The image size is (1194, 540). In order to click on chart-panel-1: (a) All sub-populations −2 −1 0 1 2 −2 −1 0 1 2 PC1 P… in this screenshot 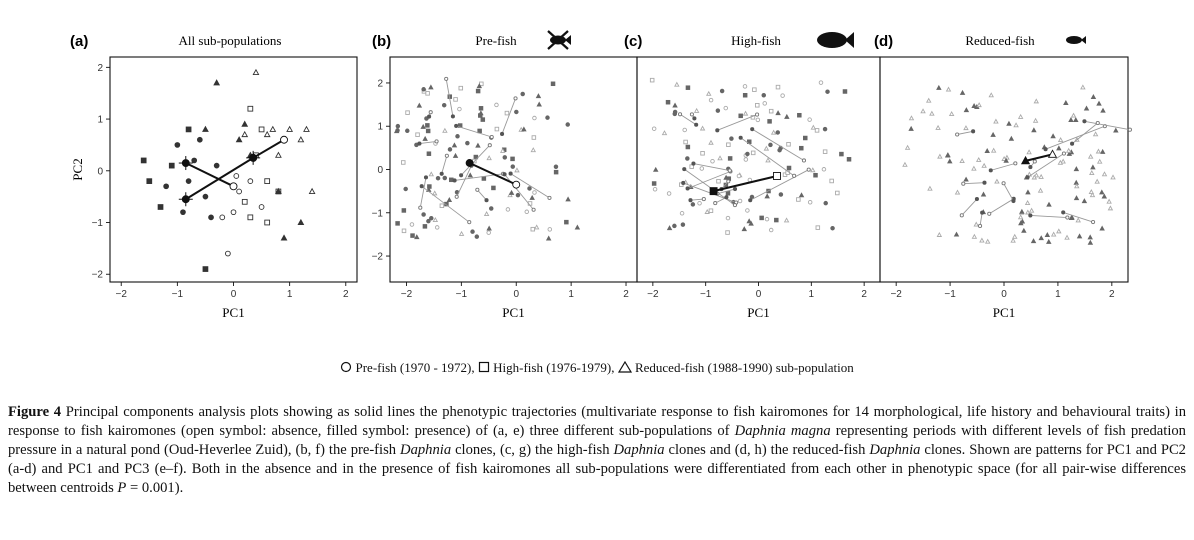, I will do `click(214, 176)`.